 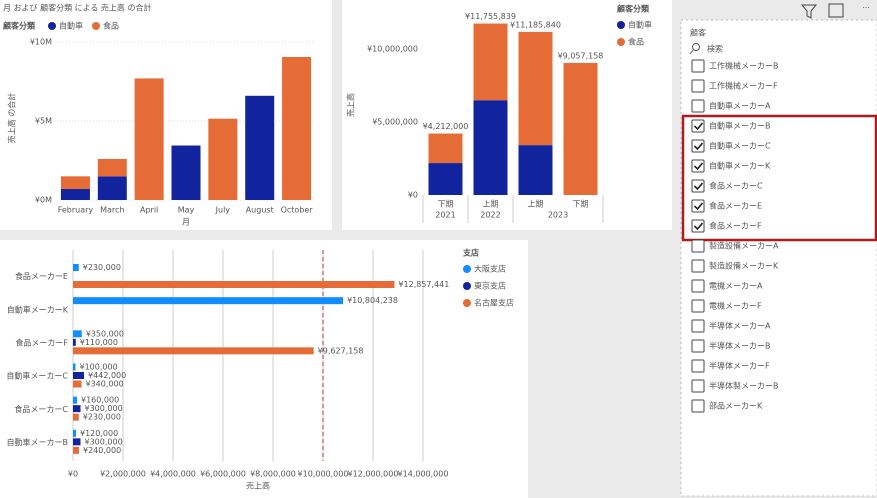 I want to click on total-label: ¥9,057,158, so click(x=581, y=55).